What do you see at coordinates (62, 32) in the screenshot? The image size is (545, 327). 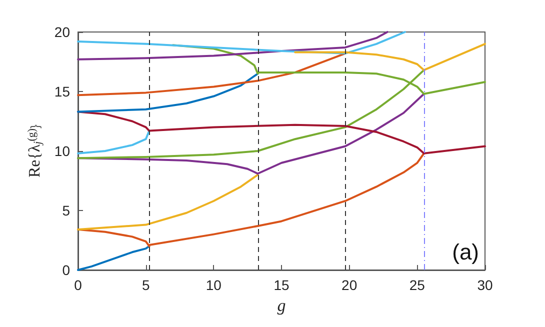 I see `y-tick-label: 20` at bounding box center [62, 32].